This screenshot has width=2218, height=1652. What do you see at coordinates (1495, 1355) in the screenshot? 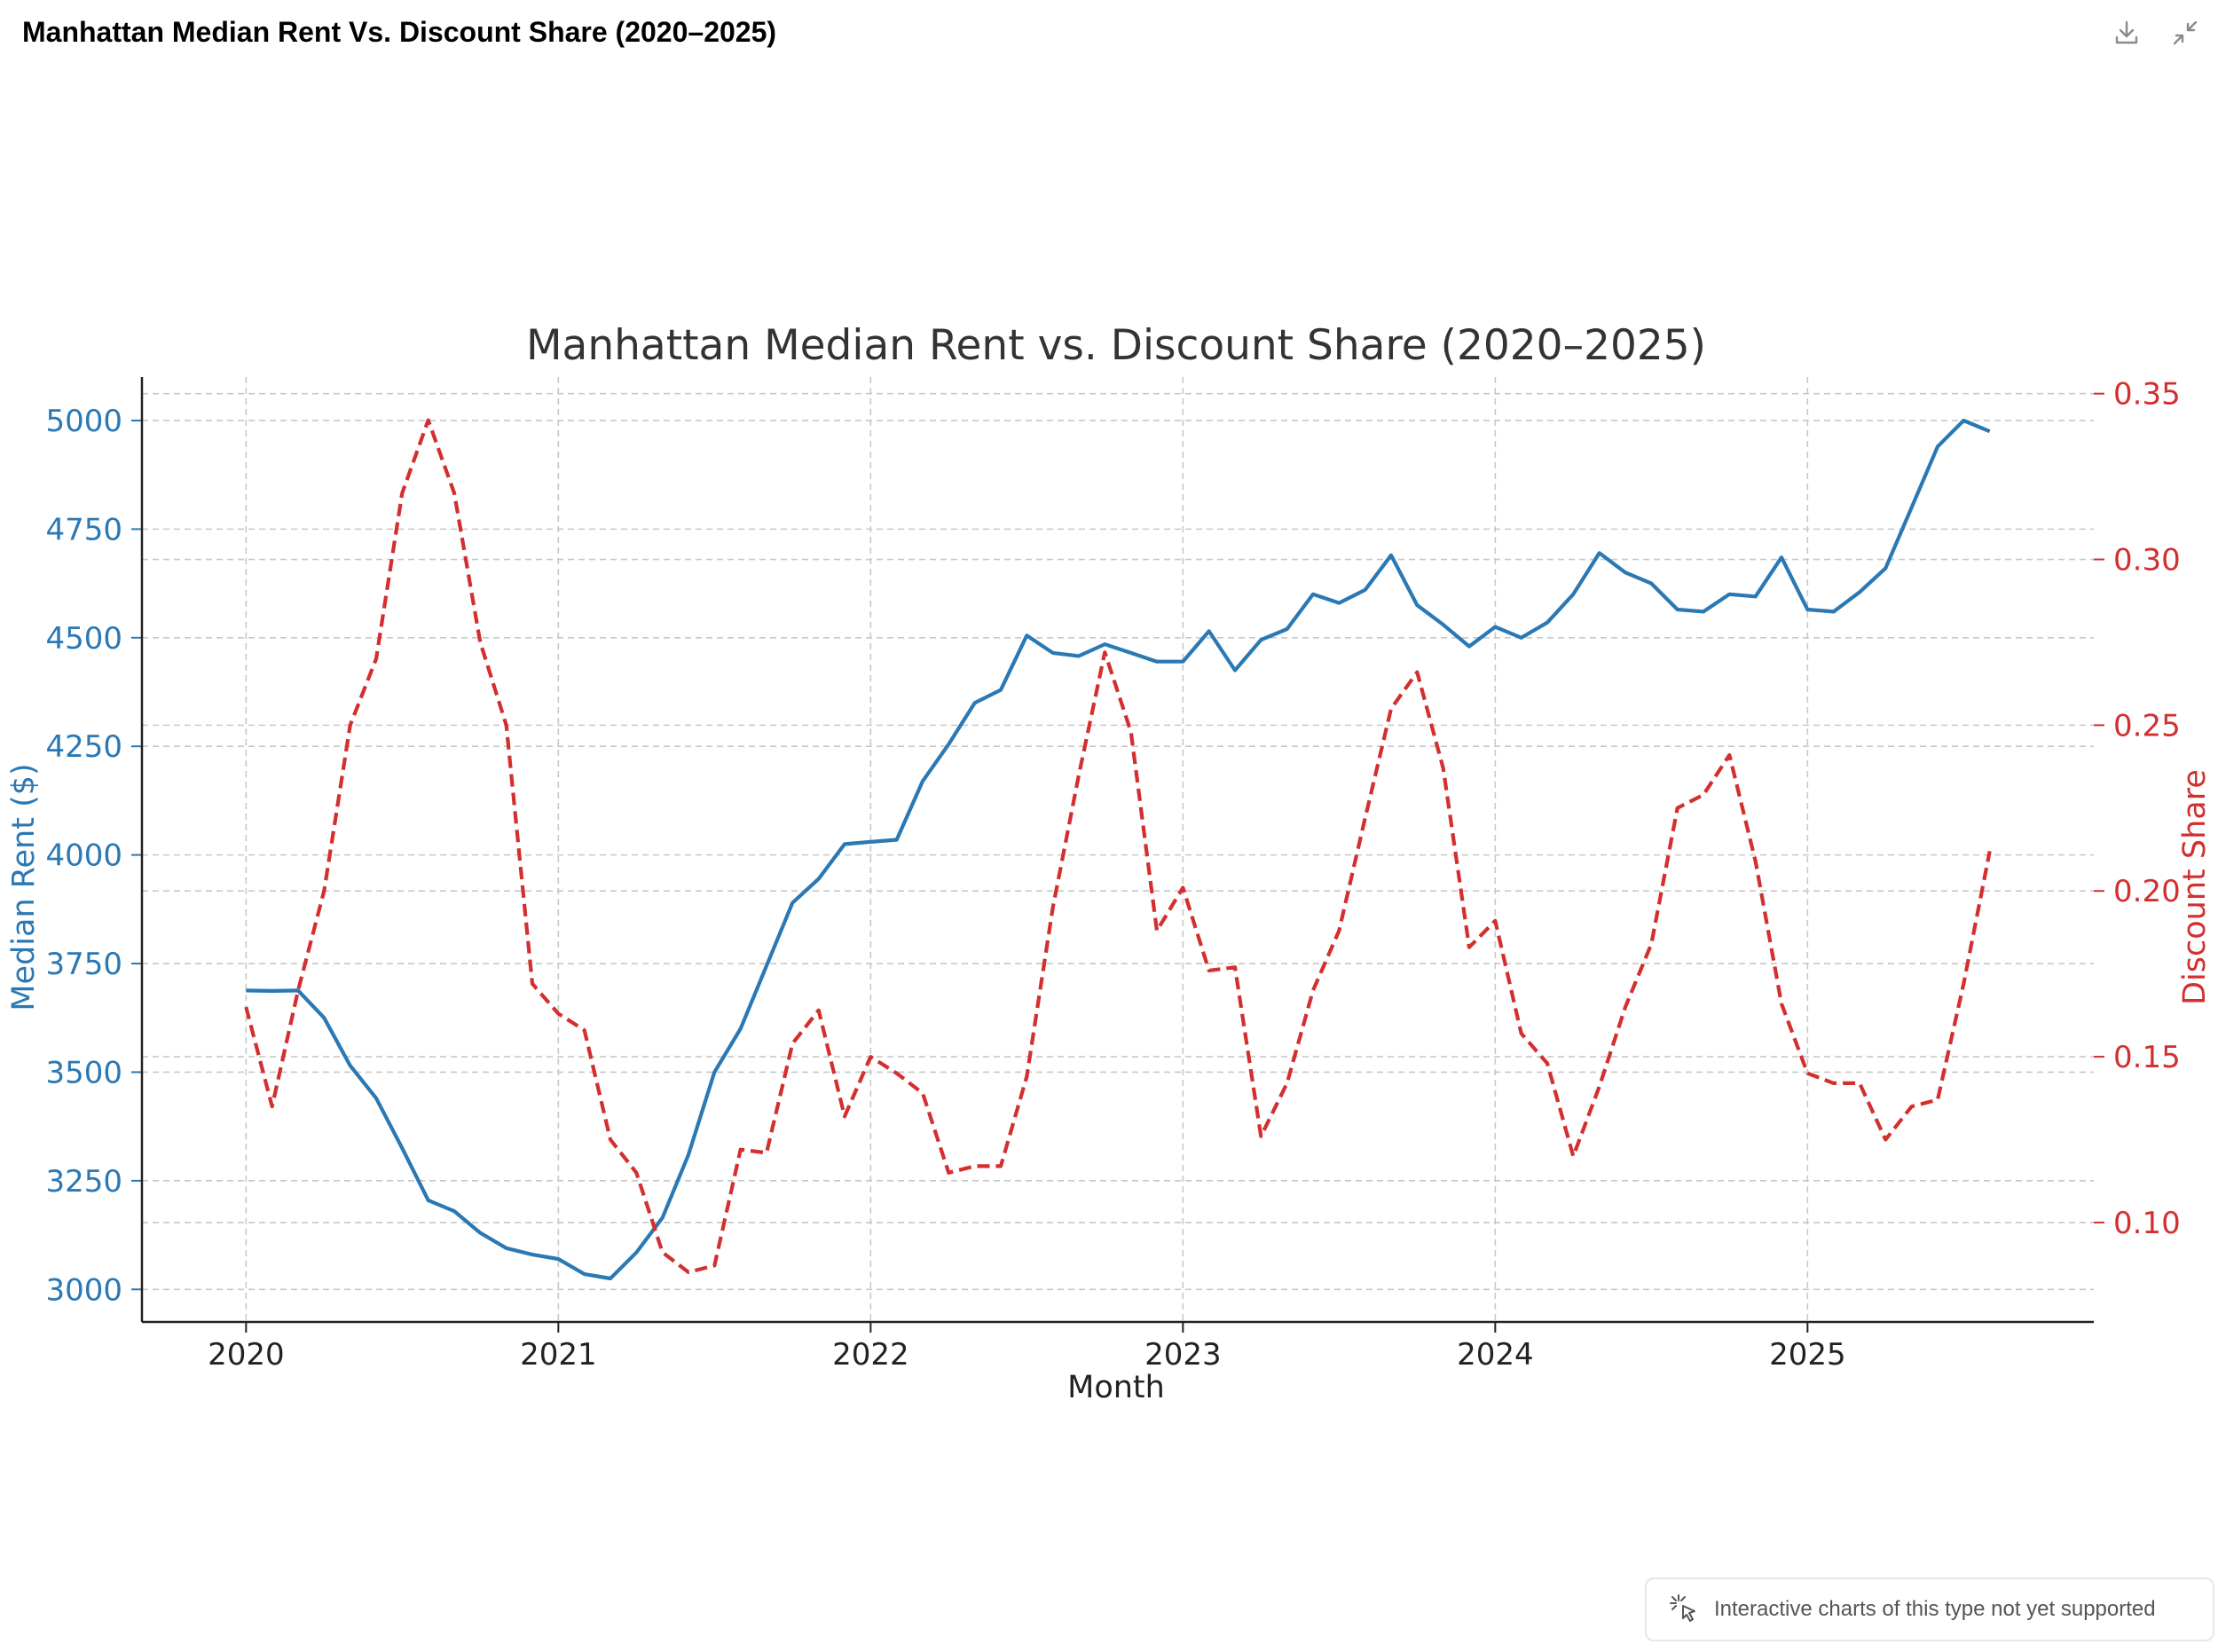
I see `x-tick-label: 2024` at bounding box center [1495, 1355].